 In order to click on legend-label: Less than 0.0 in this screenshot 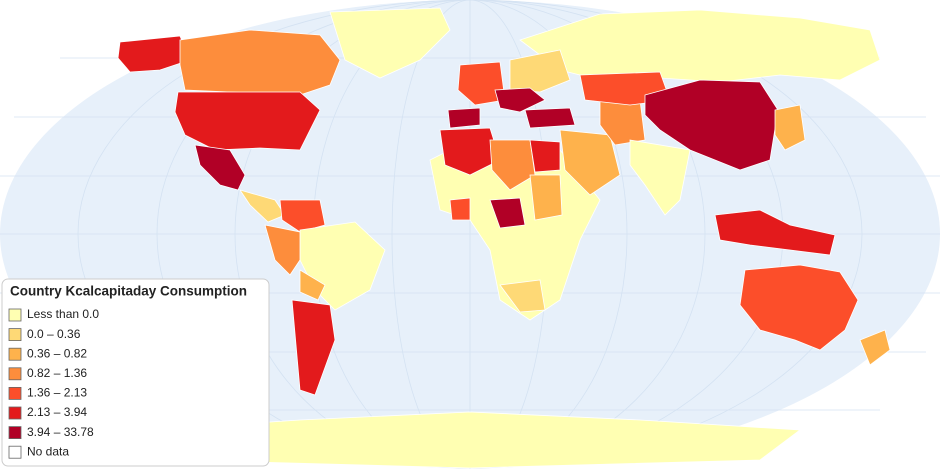, I will do `click(63, 314)`.